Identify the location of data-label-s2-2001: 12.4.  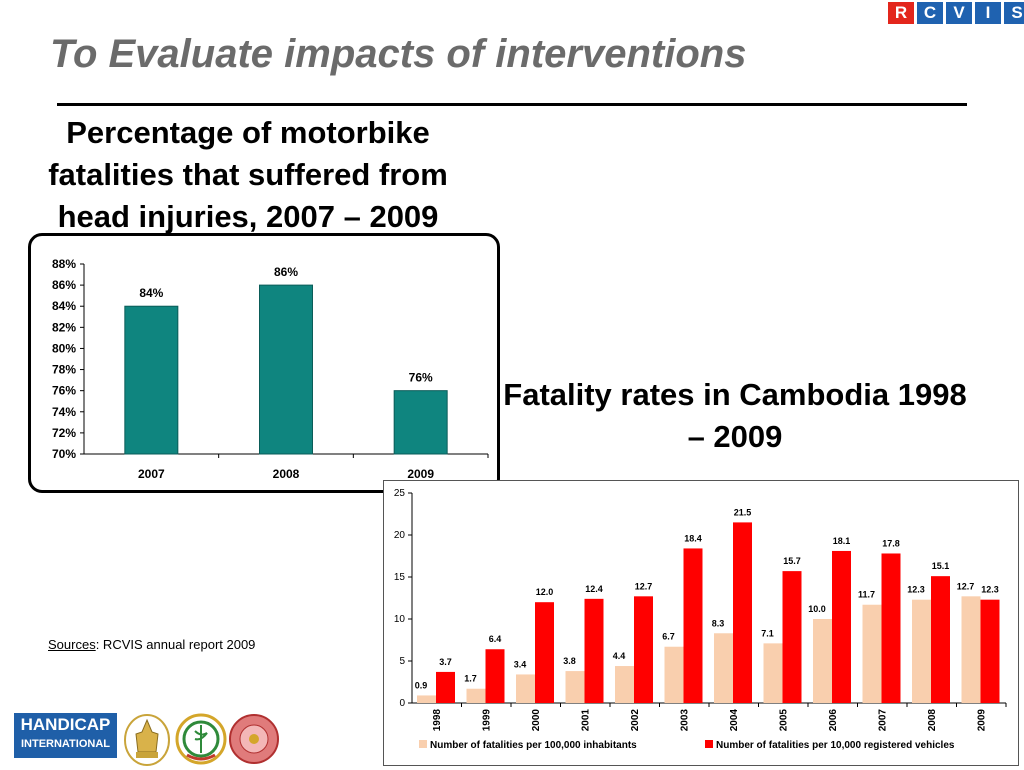
(594, 589).